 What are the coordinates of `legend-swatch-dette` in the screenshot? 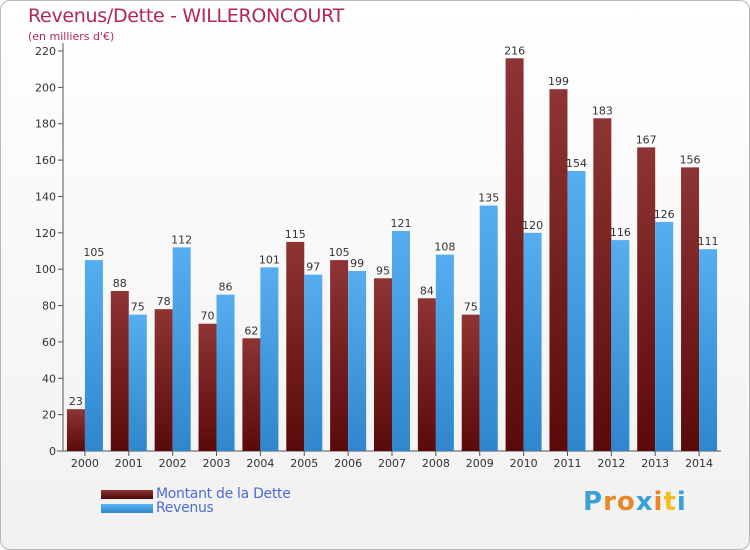 It's located at (127, 494).